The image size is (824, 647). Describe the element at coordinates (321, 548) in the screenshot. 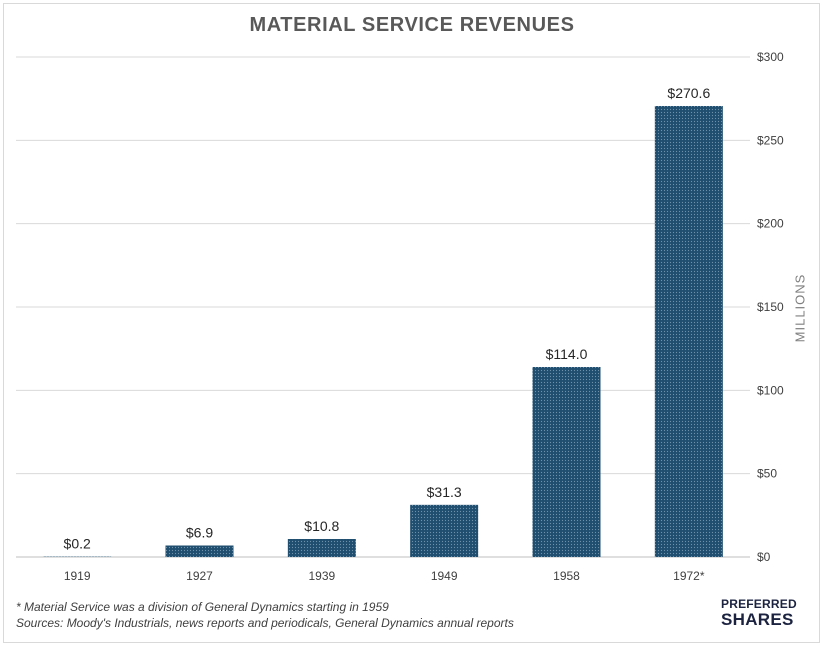

I see `bar-1939` at that location.